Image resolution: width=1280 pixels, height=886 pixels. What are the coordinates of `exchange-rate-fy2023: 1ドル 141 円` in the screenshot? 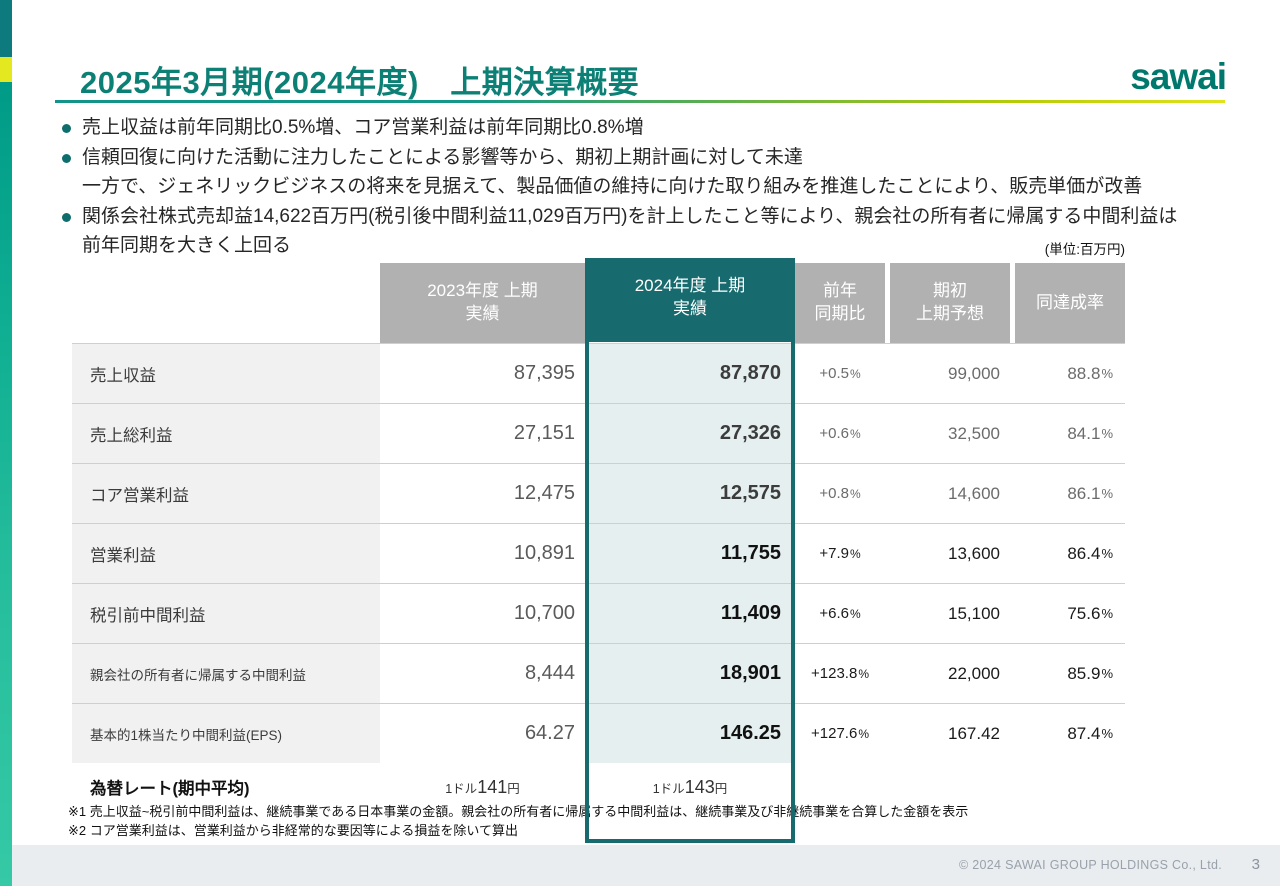 It's located at (482, 786).